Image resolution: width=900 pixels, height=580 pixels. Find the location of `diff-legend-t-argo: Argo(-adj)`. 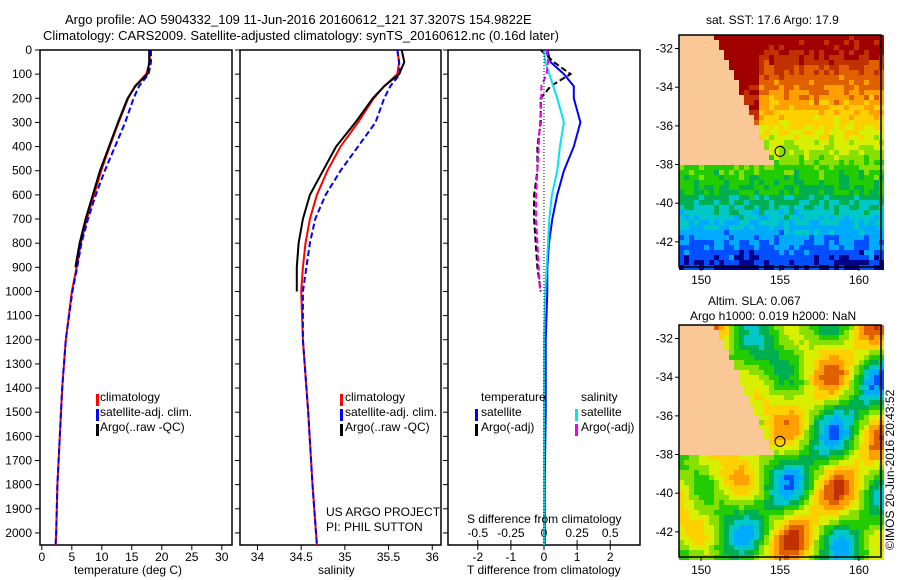

diff-legend-t-argo: Argo(-adj) is located at coordinates (508, 427).